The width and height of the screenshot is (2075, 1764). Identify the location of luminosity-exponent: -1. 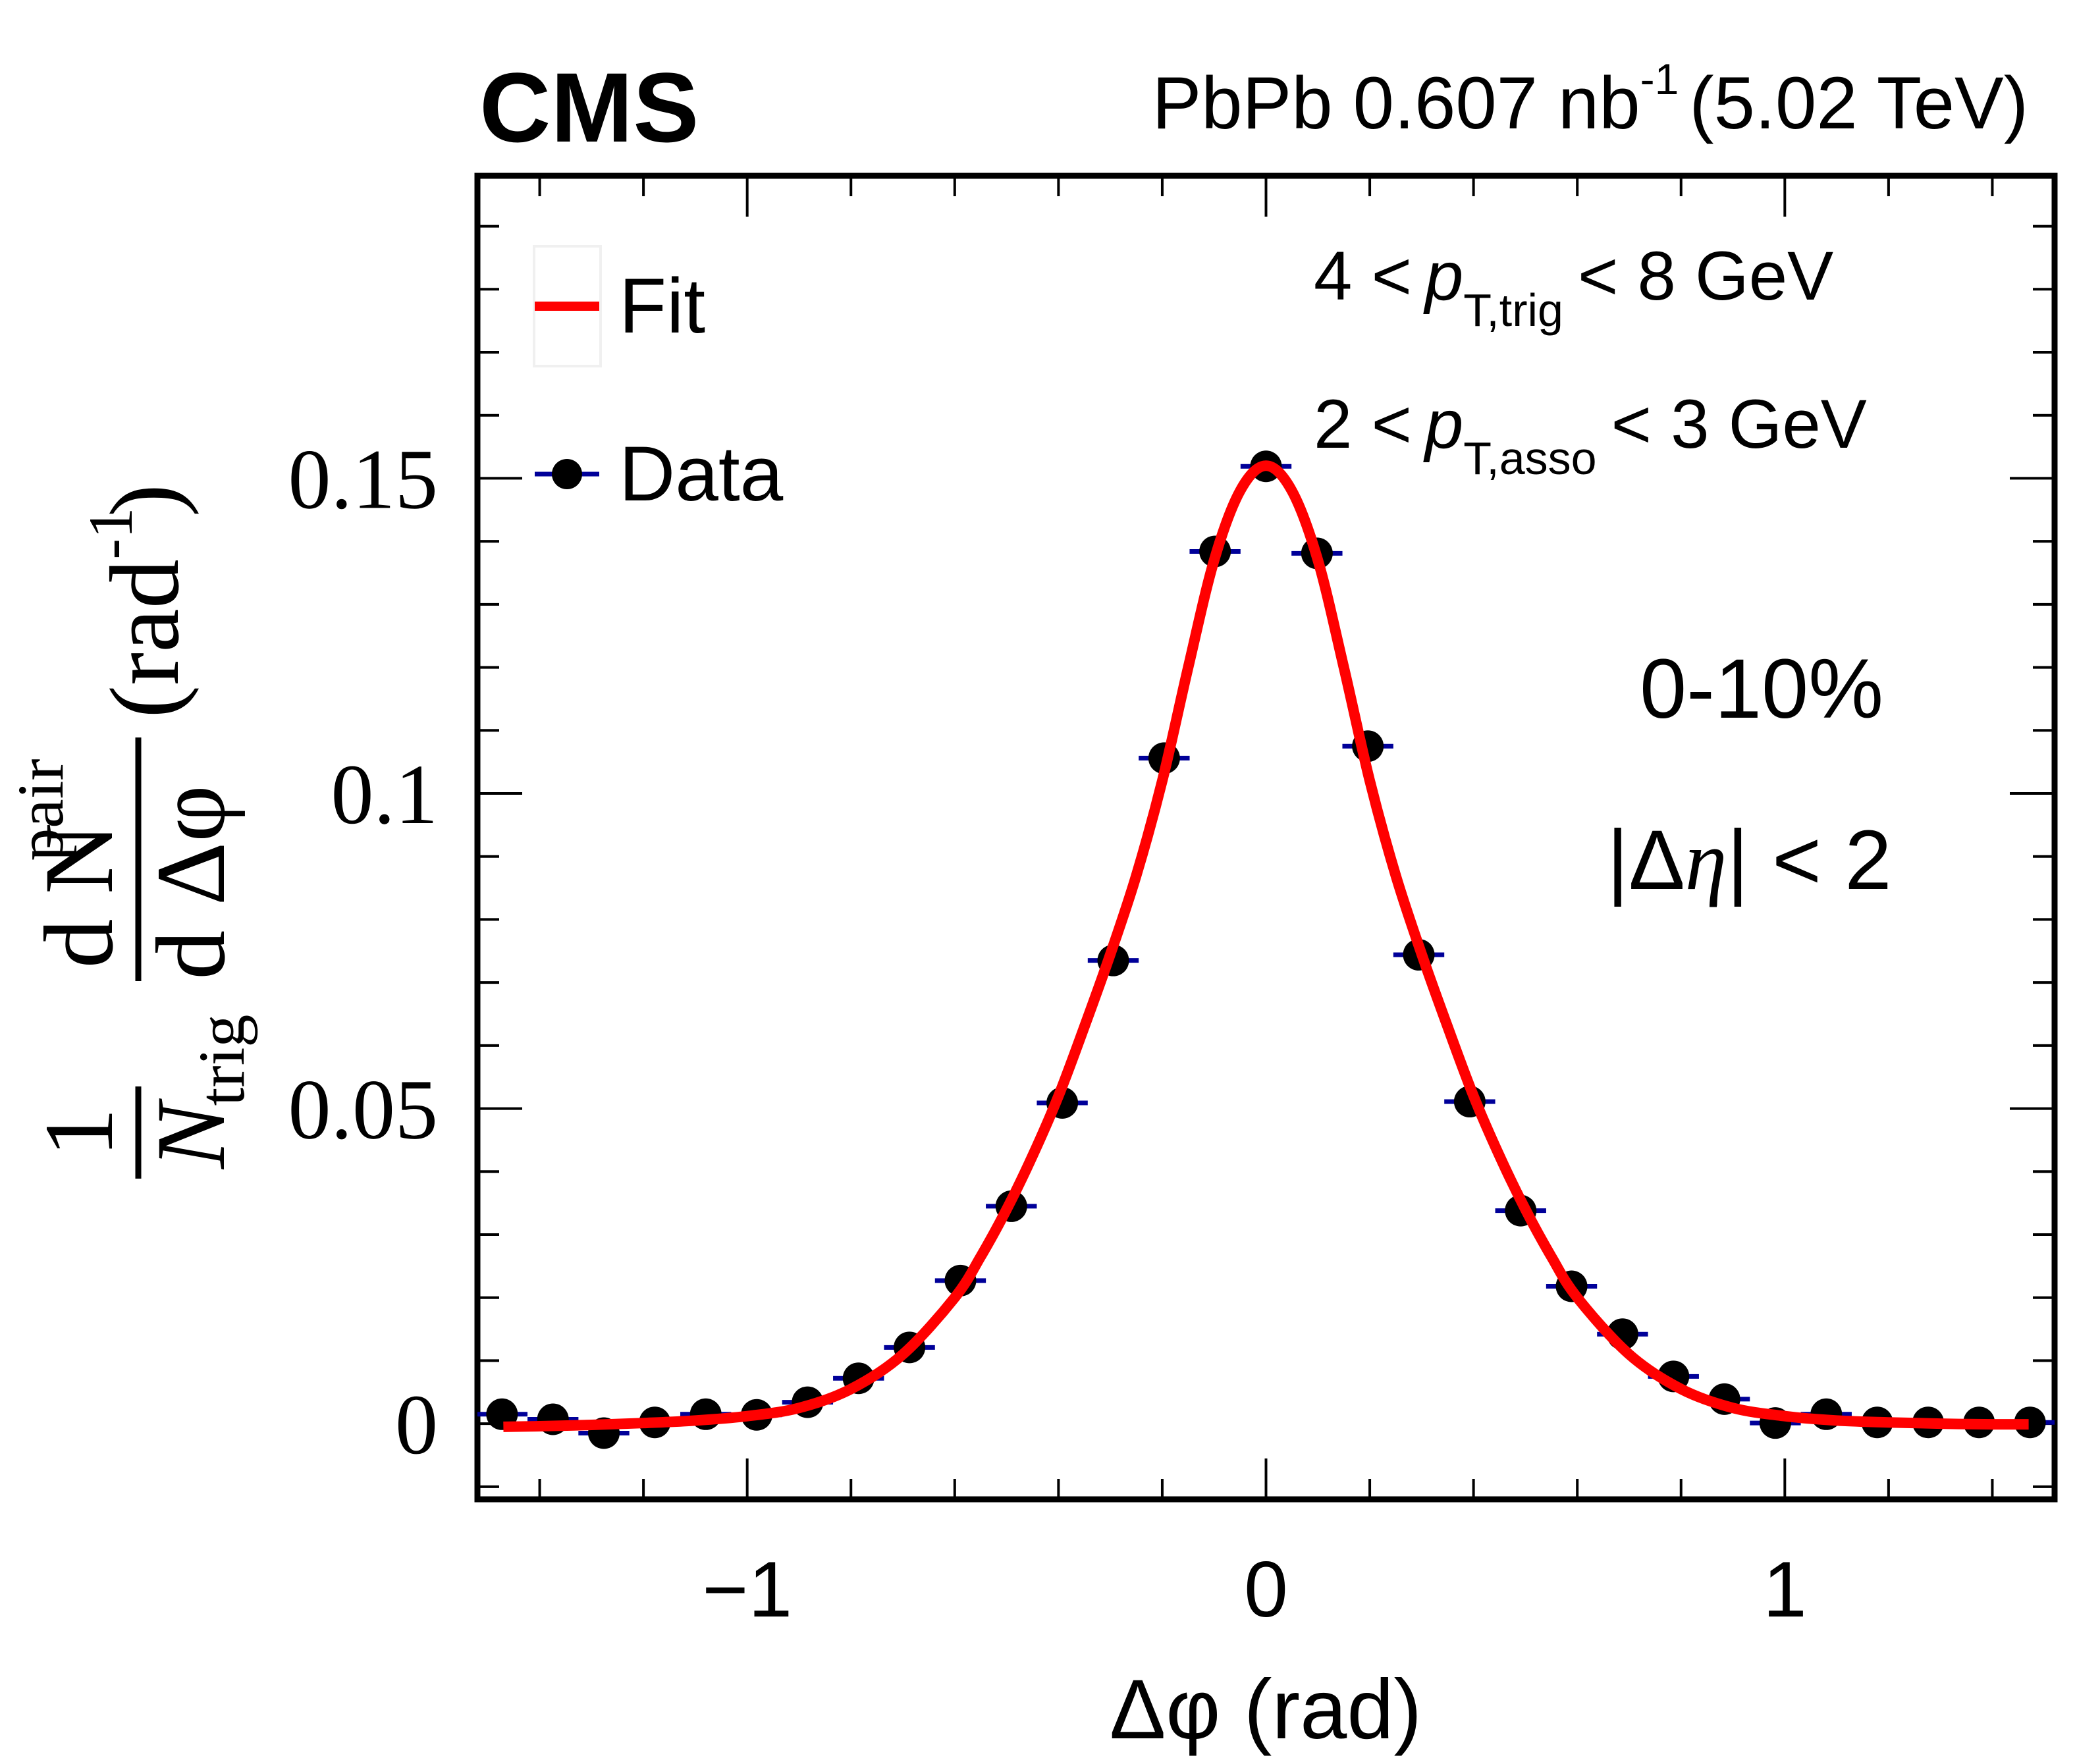
(1659, 79).